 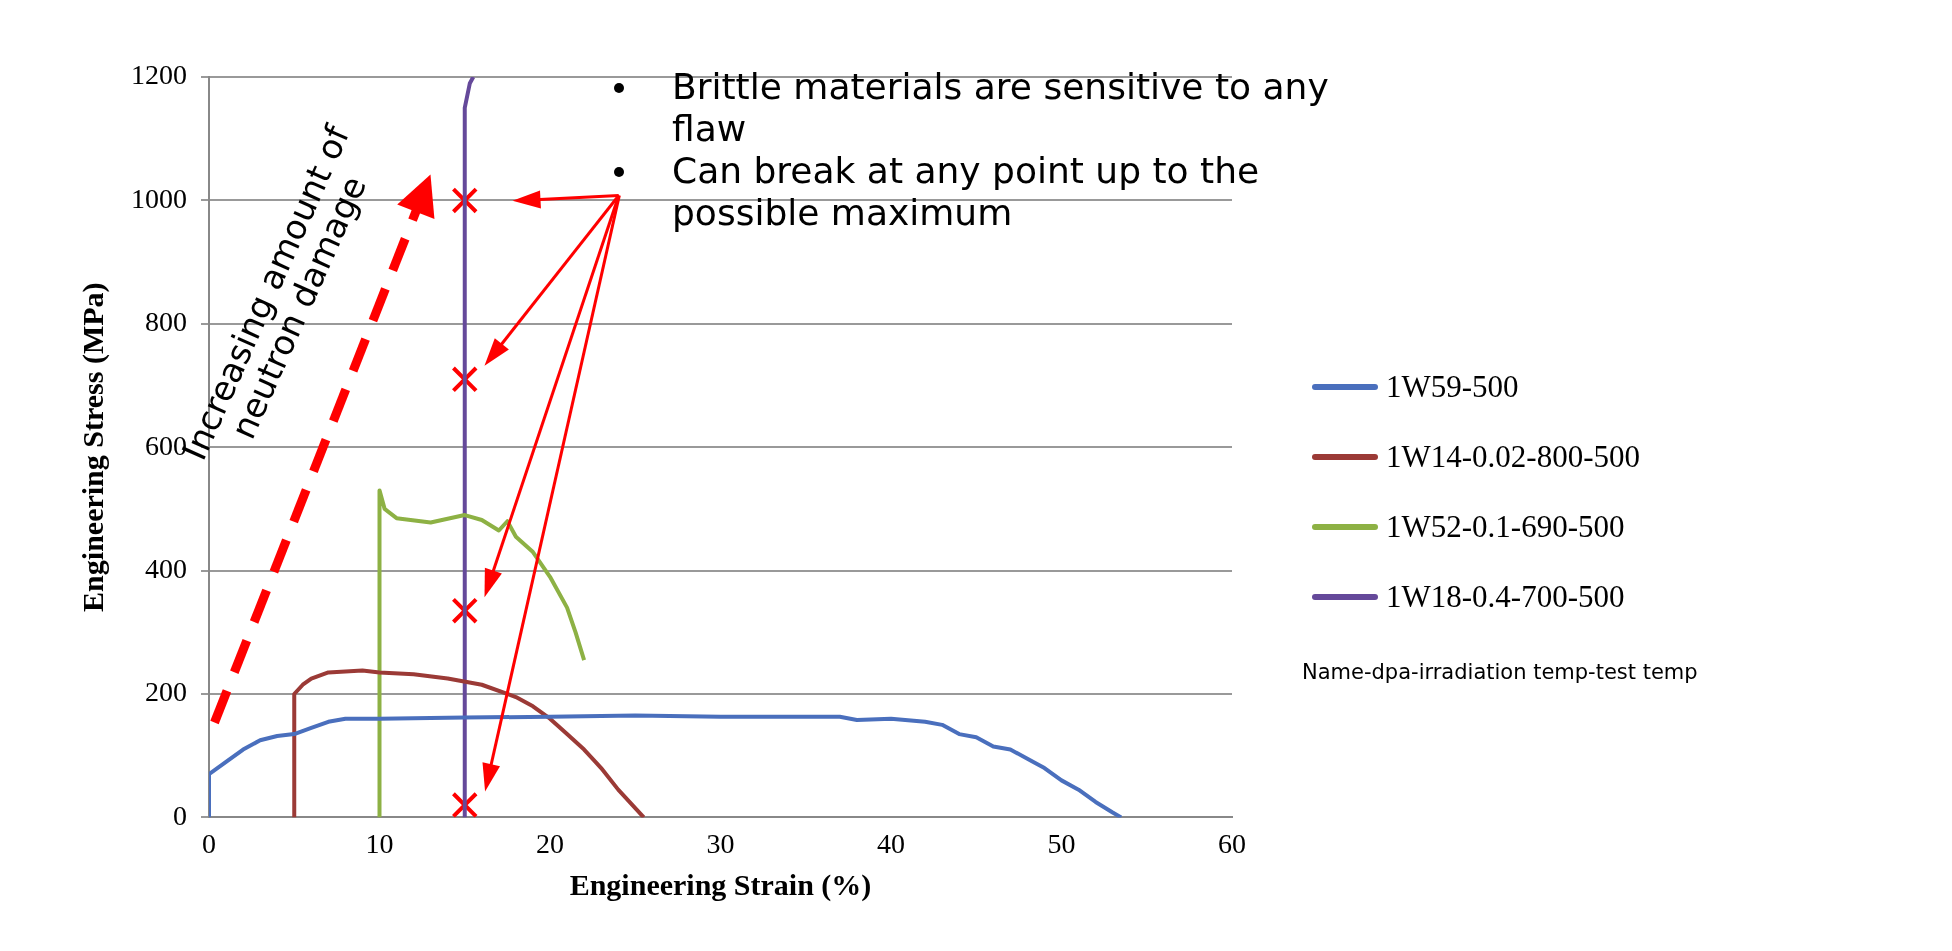 What do you see at coordinates (180, 815) in the screenshot?
I see `y-tick-label: 0` at bounding box center [180, 815].